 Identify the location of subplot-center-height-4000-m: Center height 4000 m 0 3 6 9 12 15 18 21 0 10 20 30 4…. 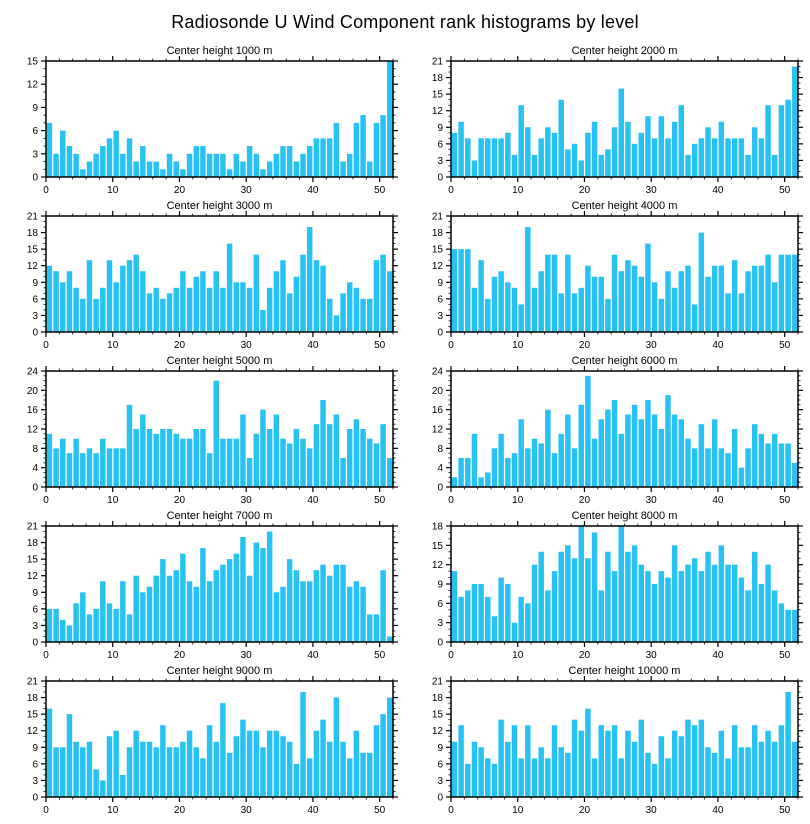
(607, 274).